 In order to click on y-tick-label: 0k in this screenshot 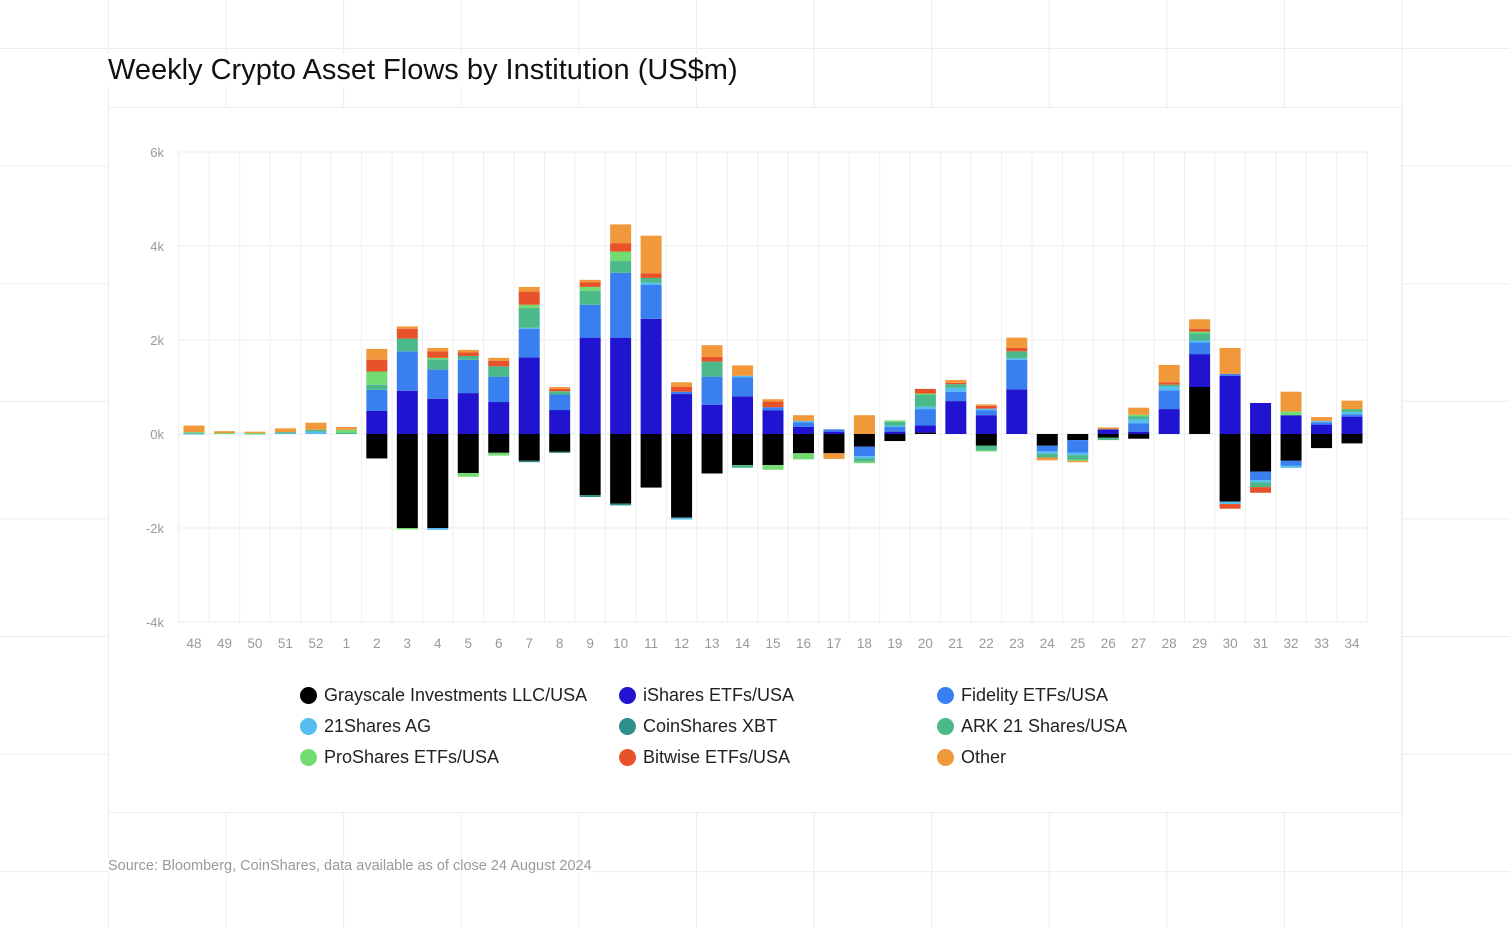, I will do `click(157, 434)`.